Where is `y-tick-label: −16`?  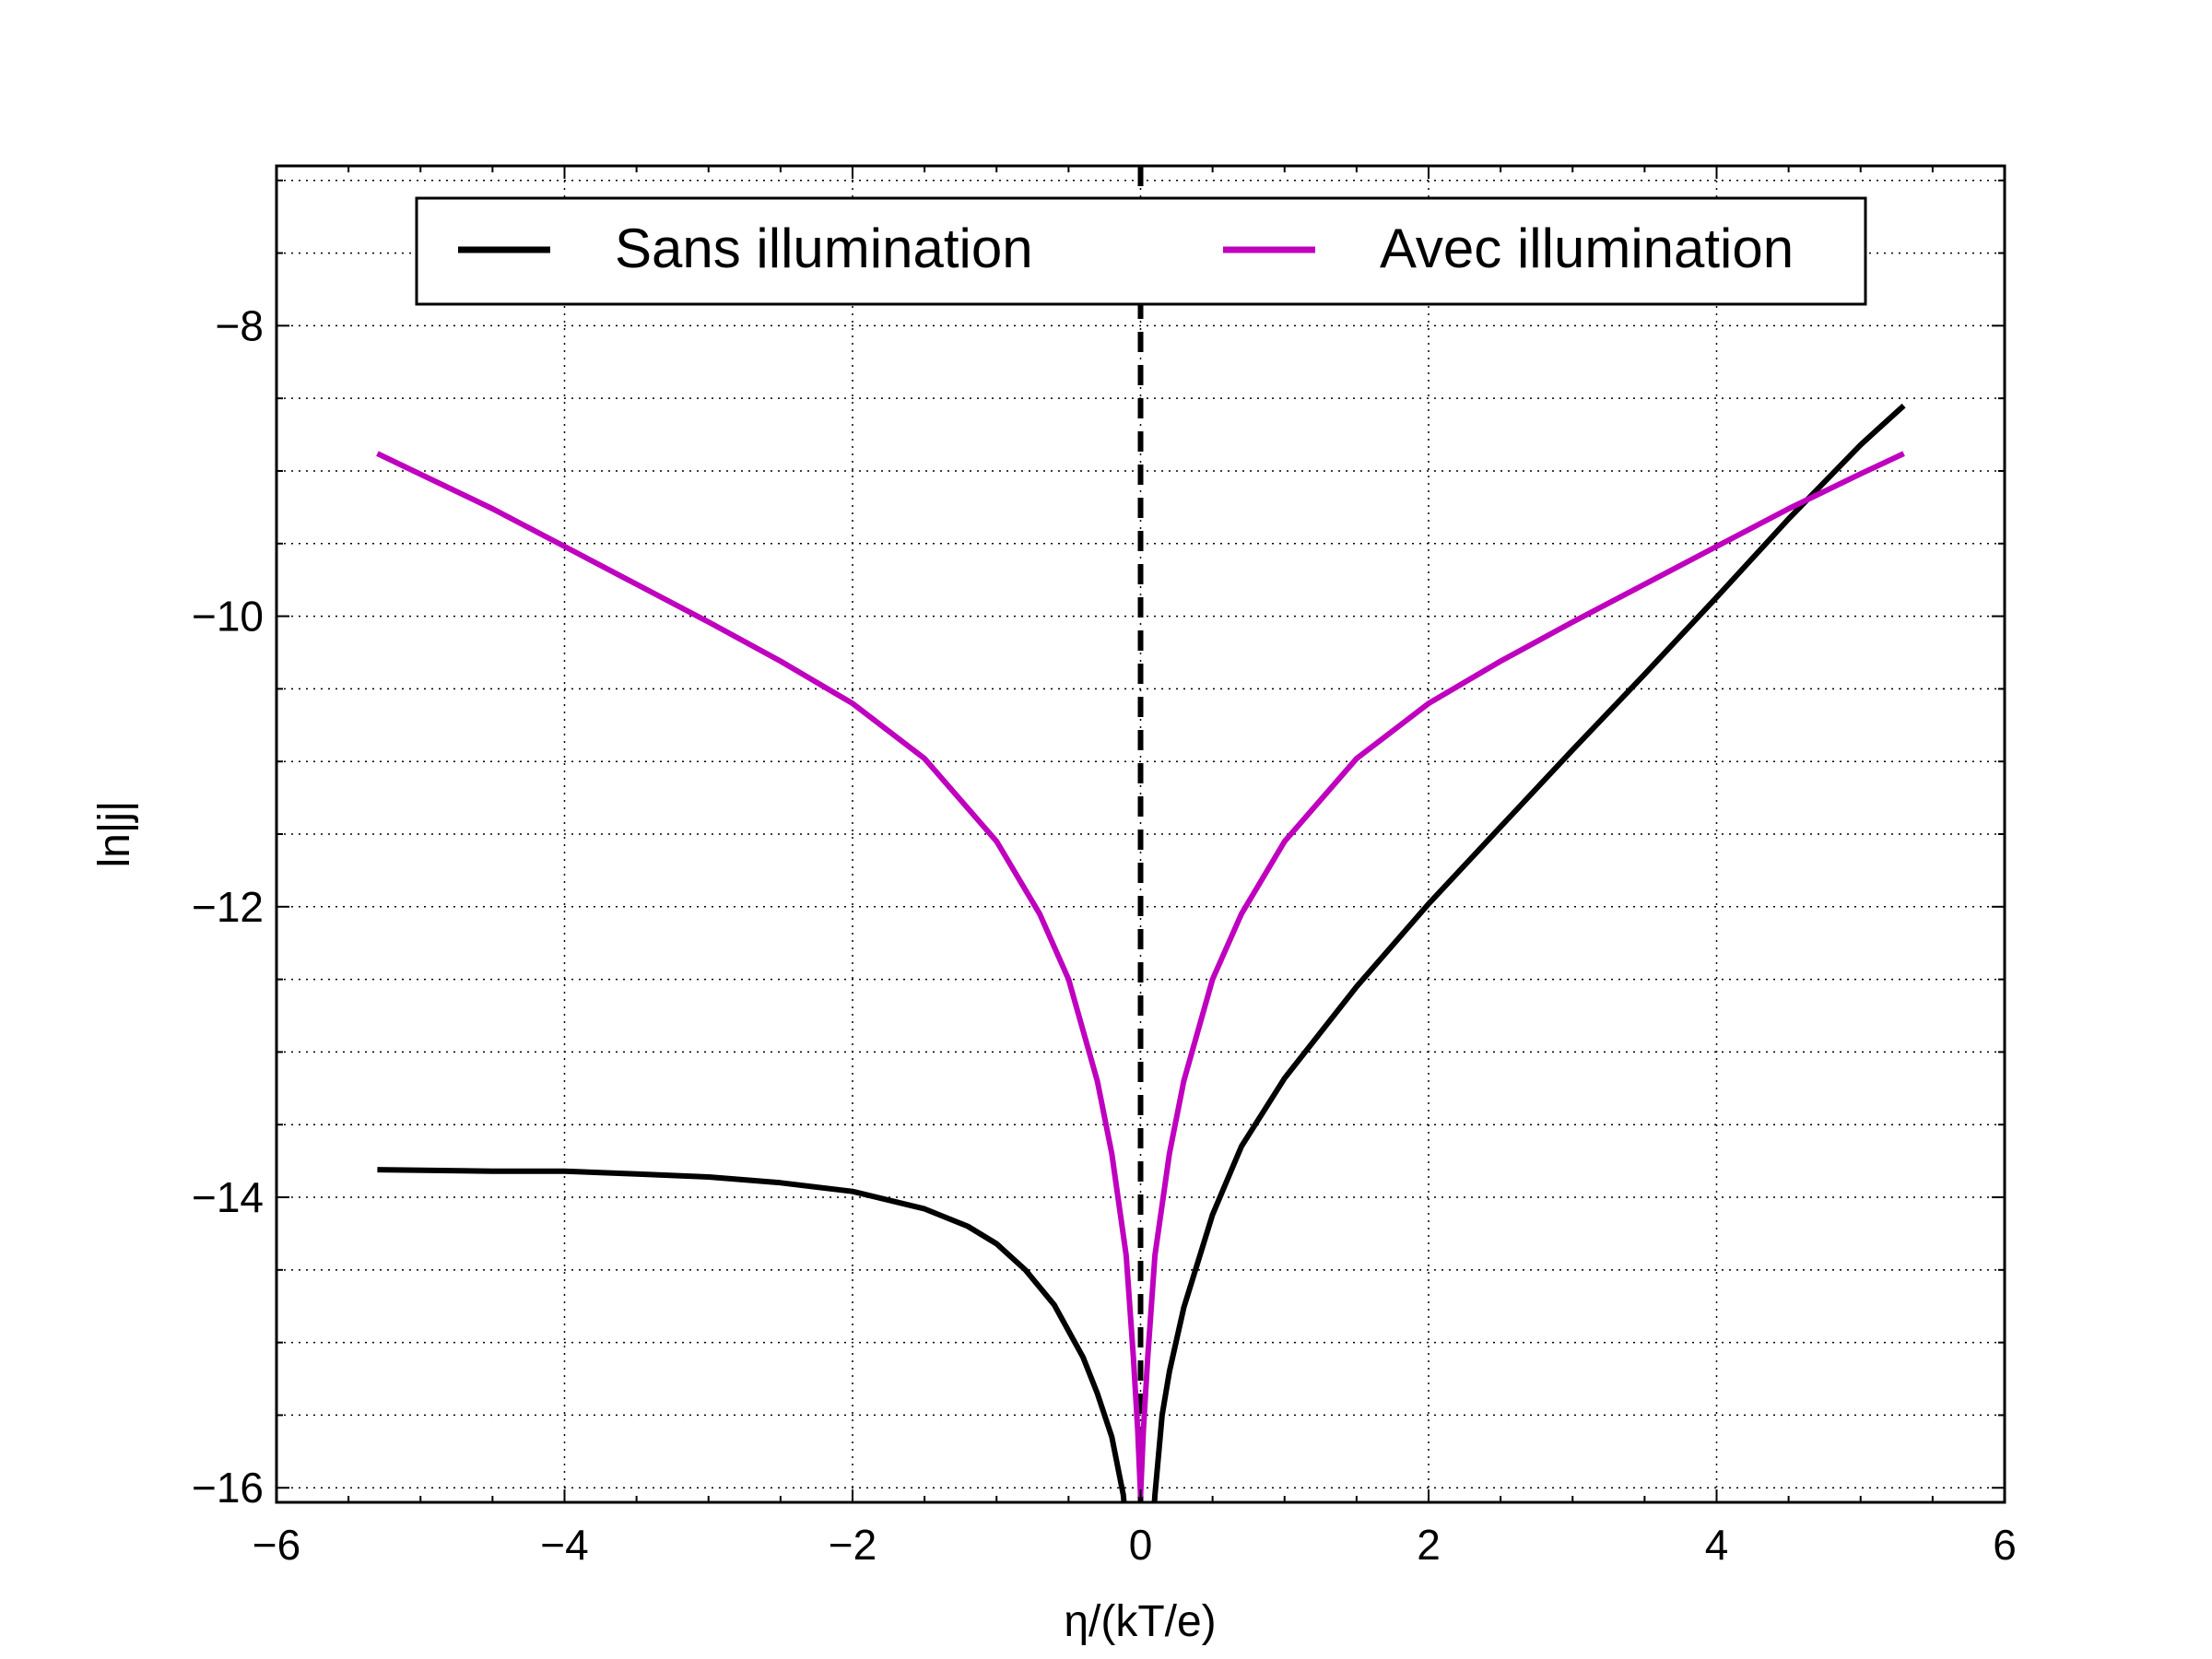
y-tick-label: −16 is located at coordinates (228, 1488).